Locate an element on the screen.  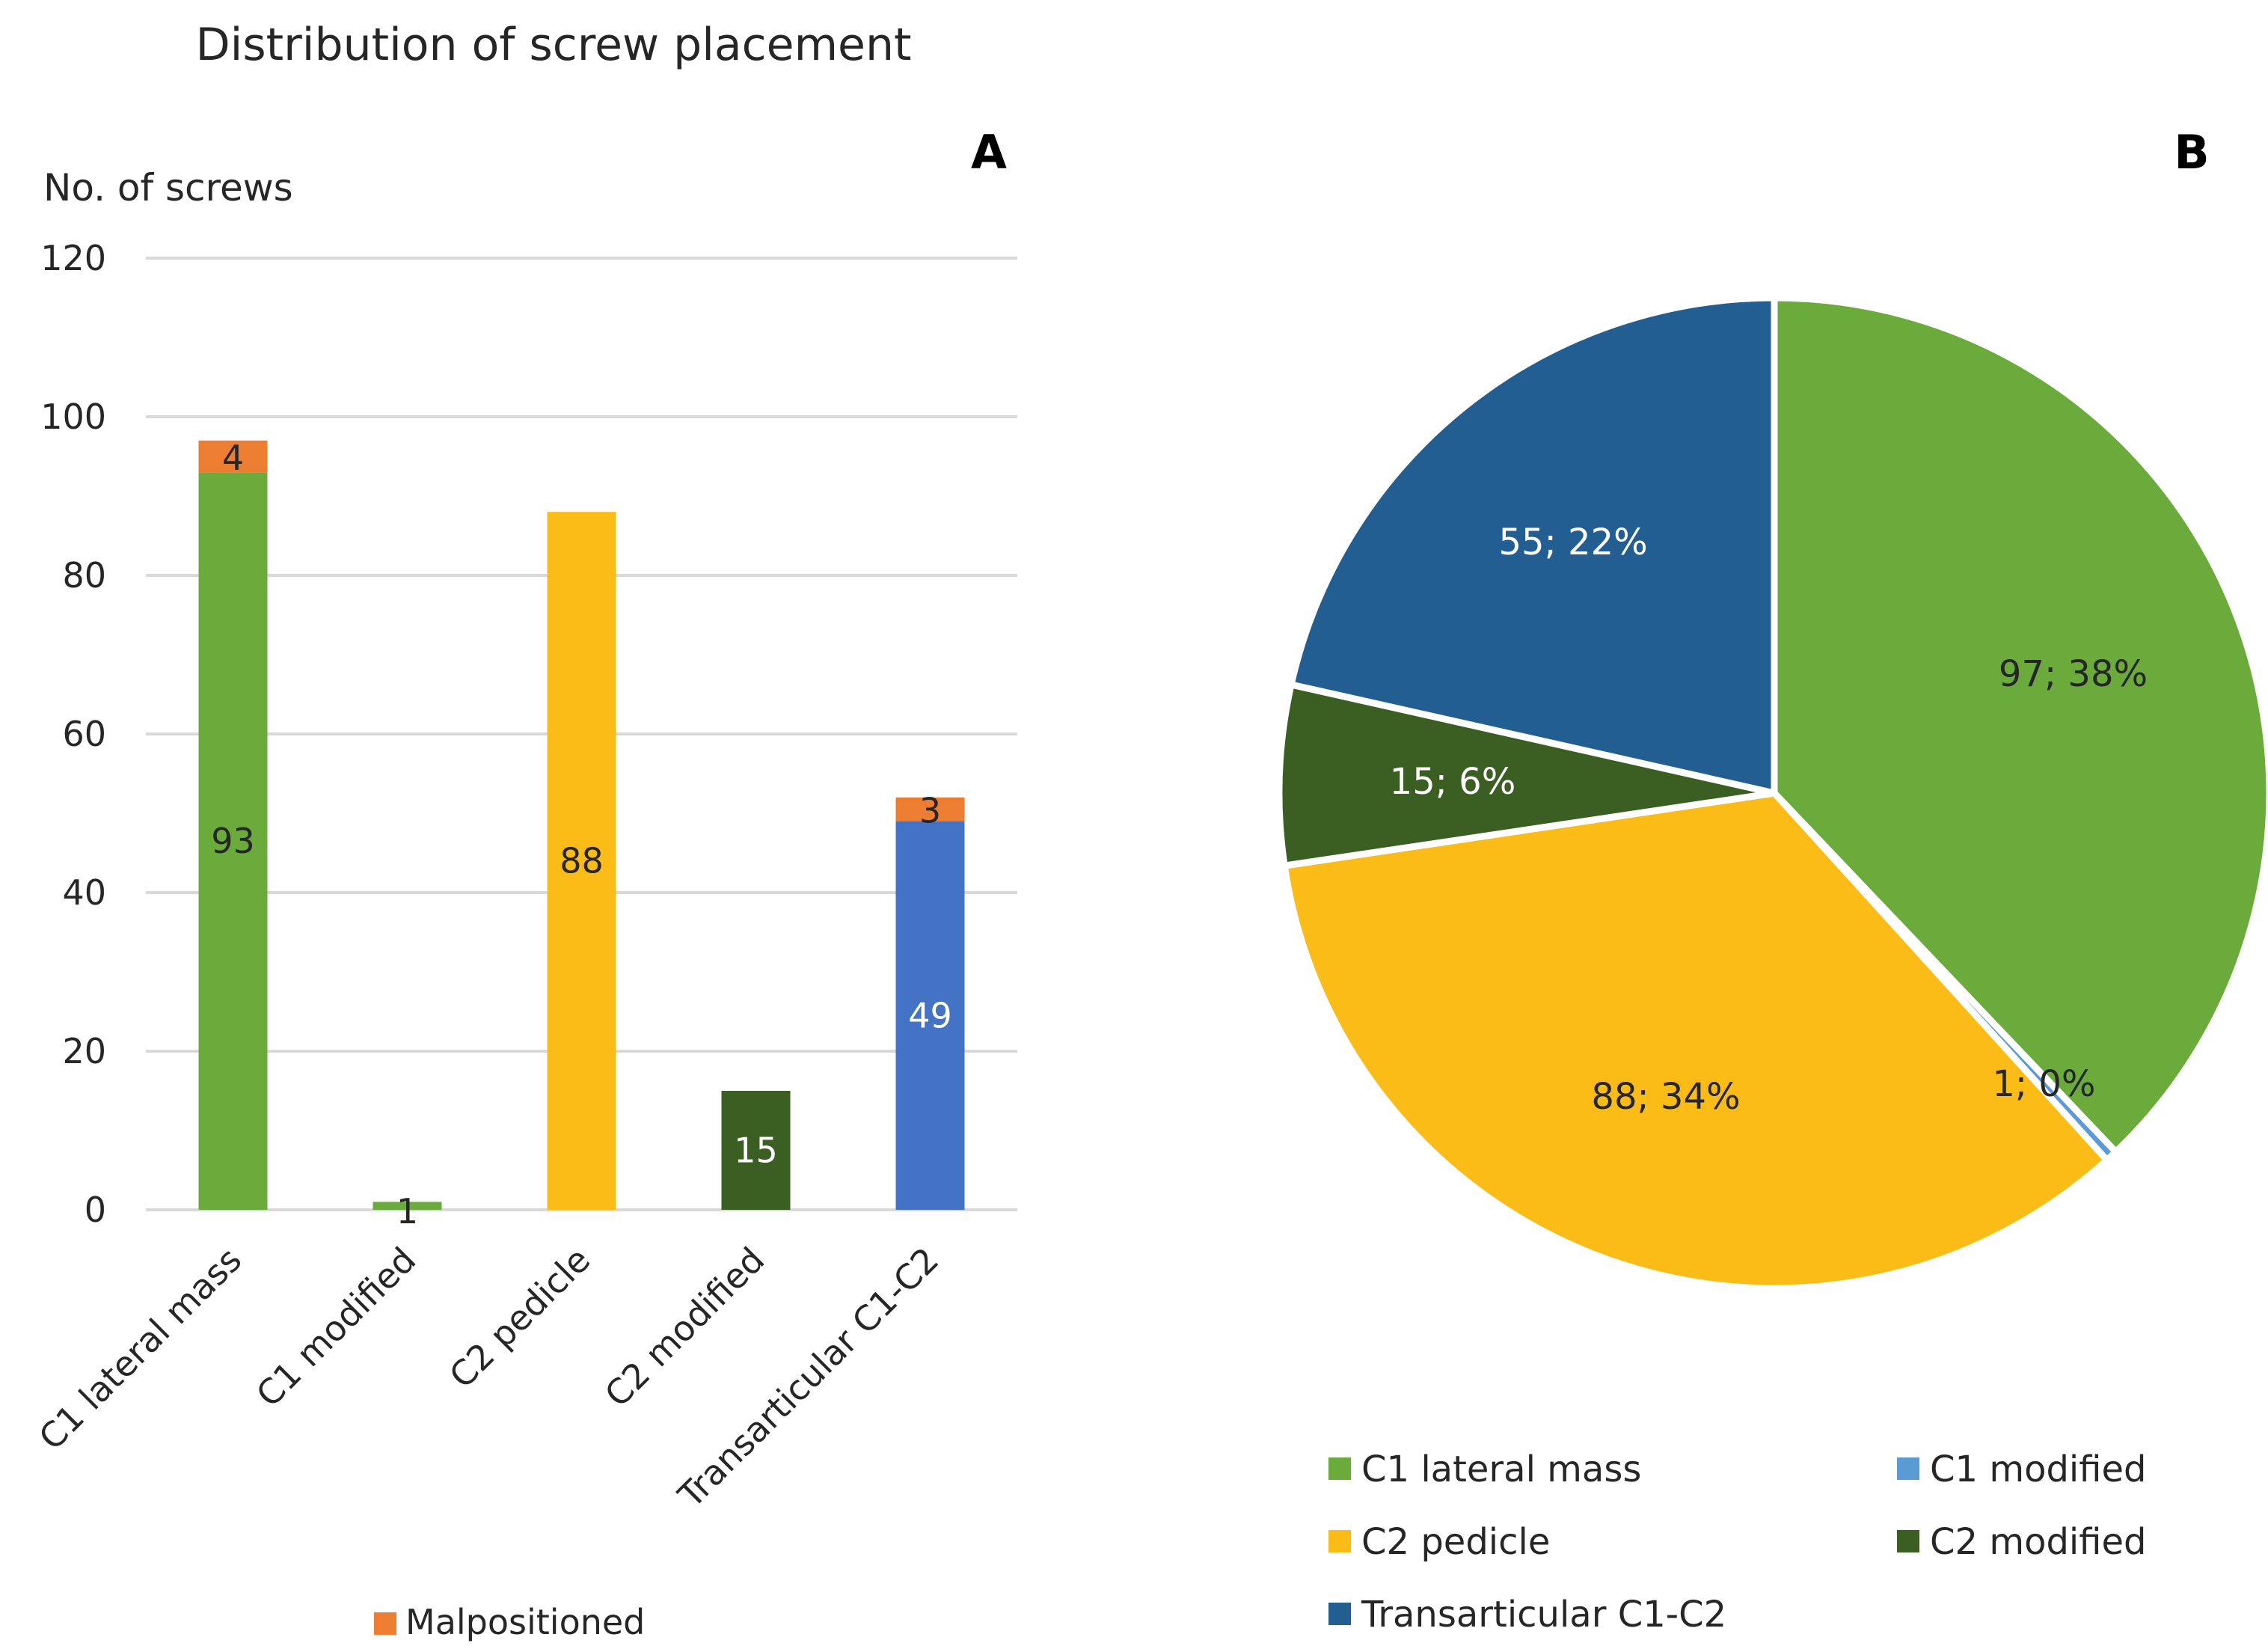
legend-swatch-c2-modified is located at coordinates (1908, 1541).